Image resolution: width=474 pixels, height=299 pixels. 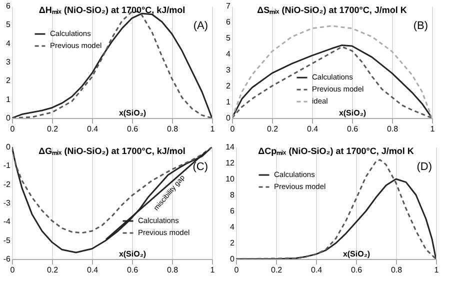 I want to click on y-tick-label: 12, so click(x=231, y=163).